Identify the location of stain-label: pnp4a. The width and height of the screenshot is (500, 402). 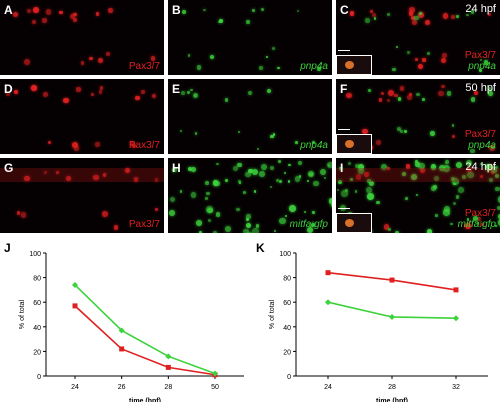
(314, 66).